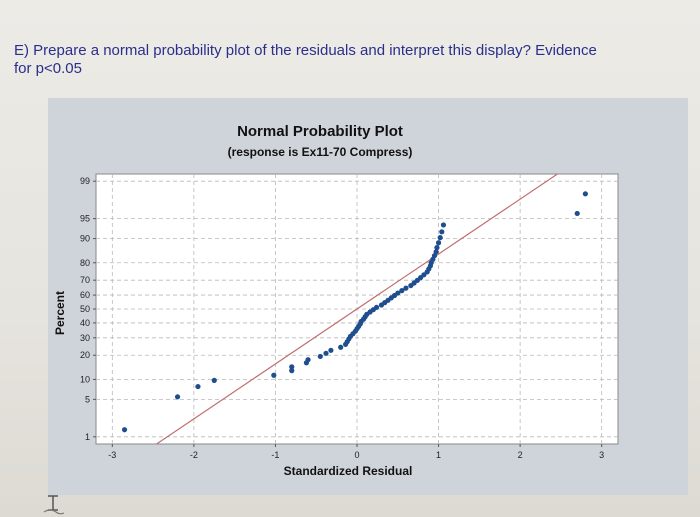 Image resolution: width=700 pixels, height=517 pixels. What do you see at coordinates (85, 263) in the screenshot?
I see `y-tick-label: 80` at bounding box center [85, 263].